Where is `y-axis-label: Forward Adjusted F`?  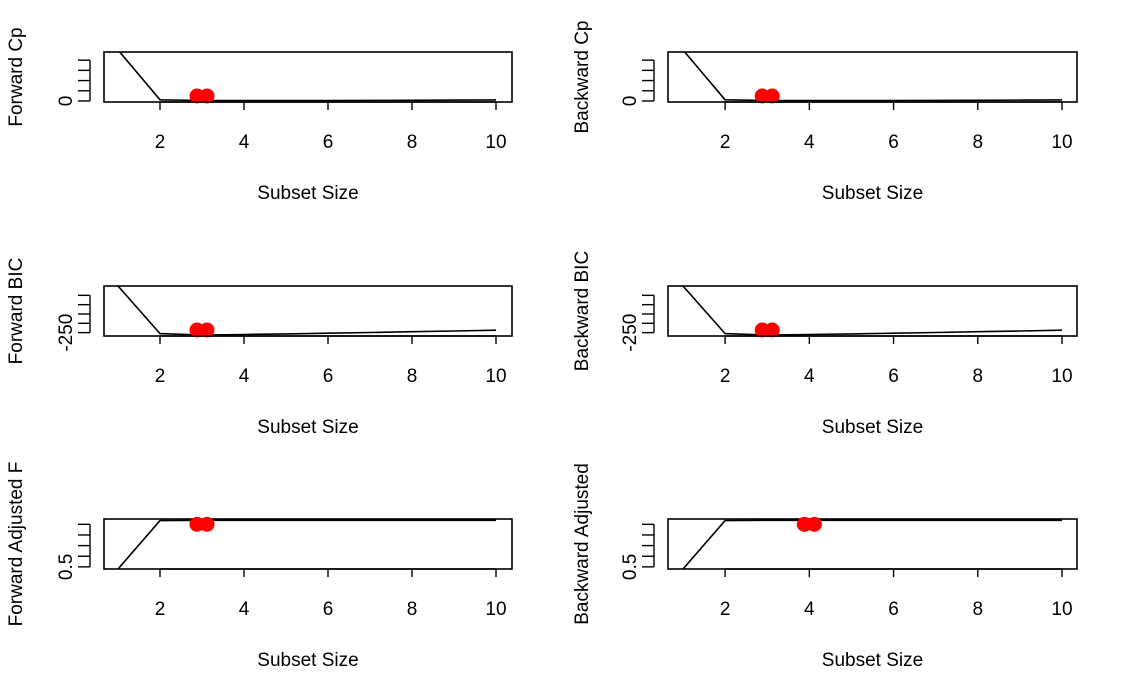 y-axis-label: Forward Adjusted F is located at coordinates (16, 544).